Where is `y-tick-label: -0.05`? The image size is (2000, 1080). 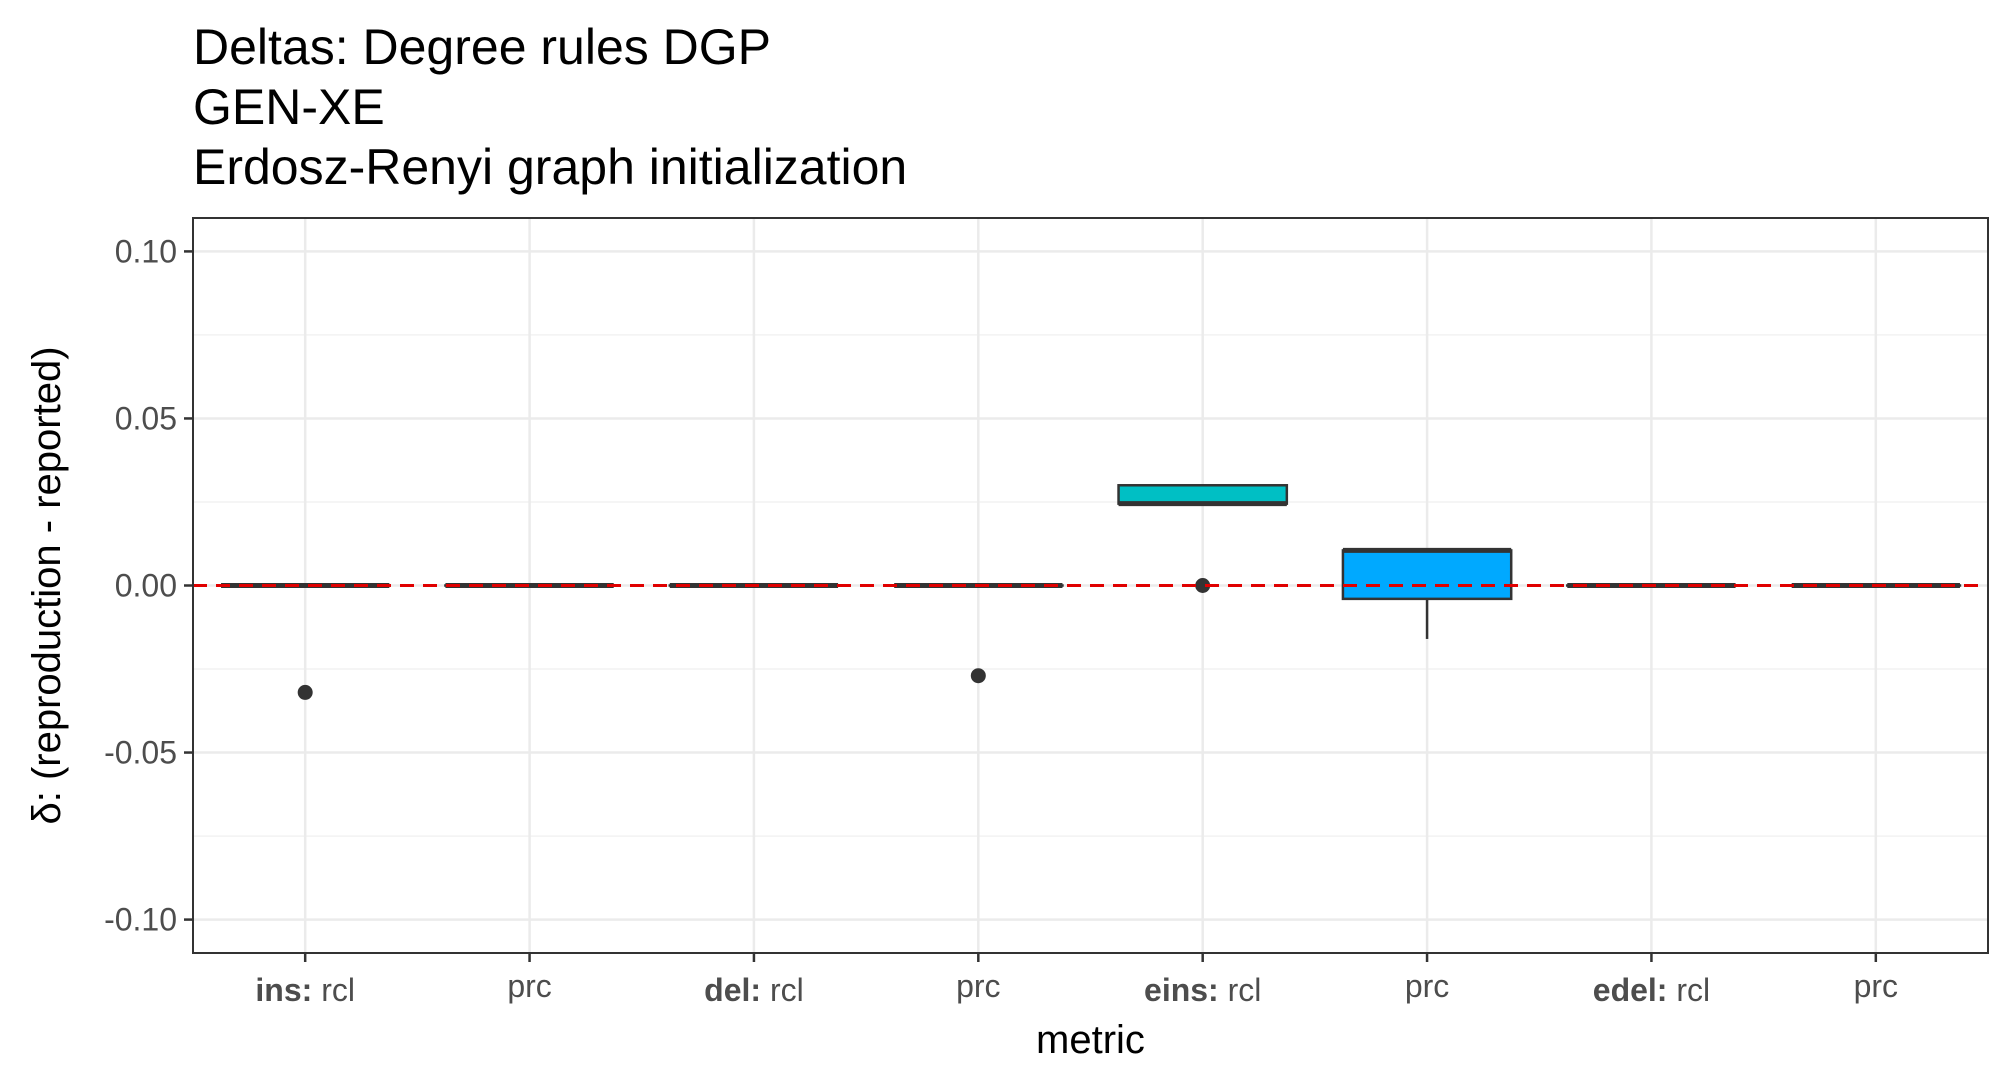 y-tick-label: -0.05 is located at coordinates (140, 753).